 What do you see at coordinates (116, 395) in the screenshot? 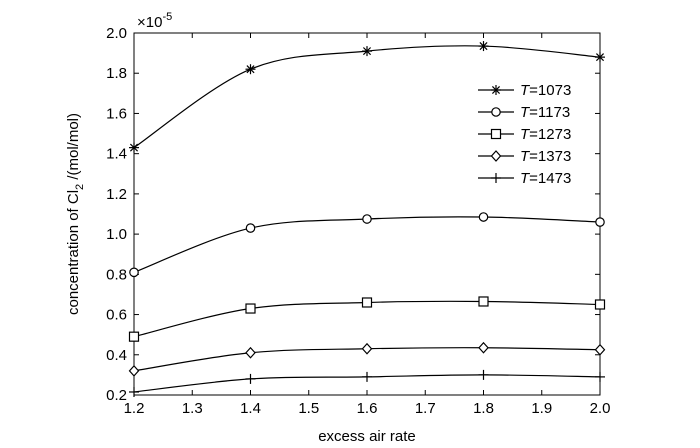
I see `y-tick-label: 0.2` at bounding box center [116, 395].